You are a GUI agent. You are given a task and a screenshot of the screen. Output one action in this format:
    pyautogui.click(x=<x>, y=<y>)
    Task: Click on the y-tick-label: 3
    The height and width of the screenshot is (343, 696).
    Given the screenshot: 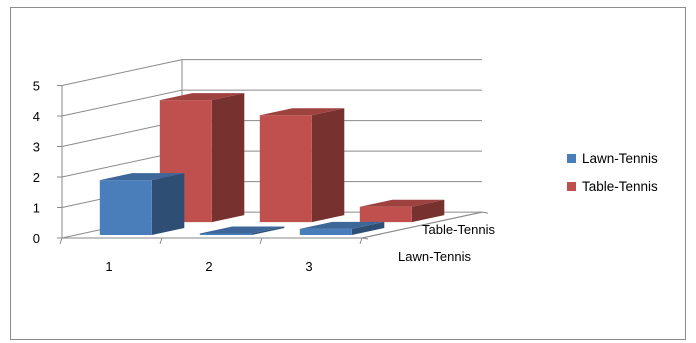 What is the action you would take?
    pyautogui.click(x=36, y=147)
    